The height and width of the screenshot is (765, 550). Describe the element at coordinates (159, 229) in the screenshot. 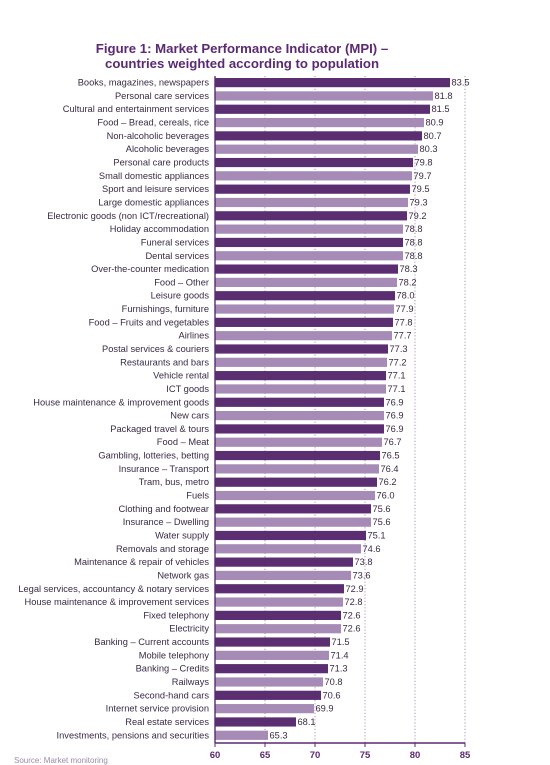

I see `category-label: Holiday accommodation` at that location.